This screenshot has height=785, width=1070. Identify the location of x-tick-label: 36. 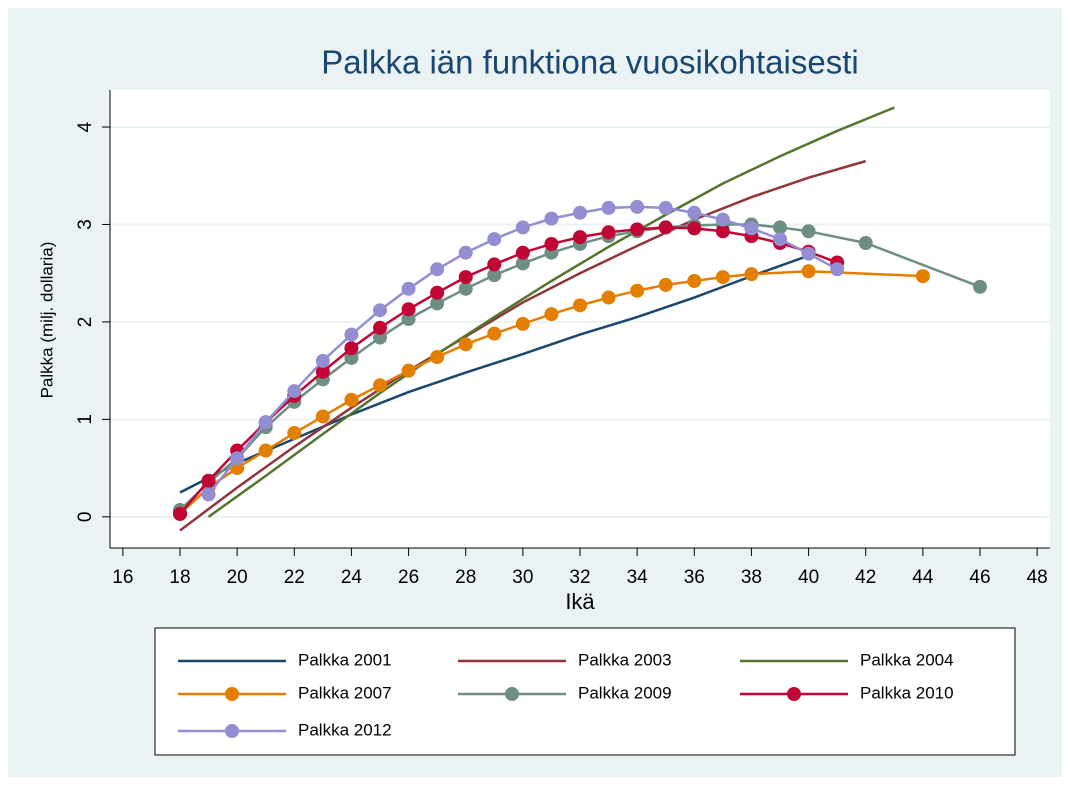
(694, 577).